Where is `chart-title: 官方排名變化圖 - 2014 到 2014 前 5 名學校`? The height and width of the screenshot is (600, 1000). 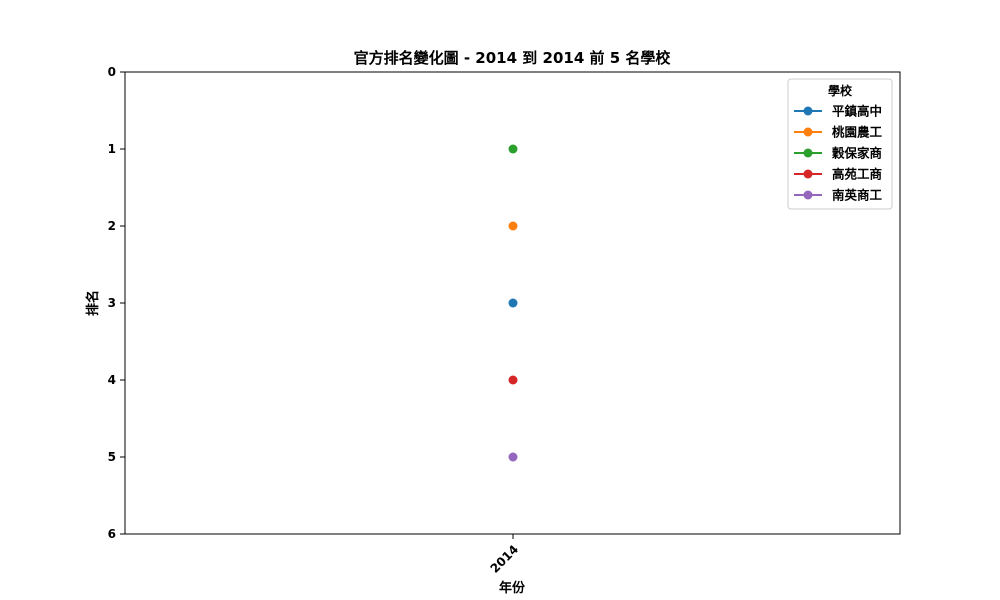 chart-title: 官方排名變化圖 - 2014 到 2014 前 5 名學校 is located at coordinates (513, 58).